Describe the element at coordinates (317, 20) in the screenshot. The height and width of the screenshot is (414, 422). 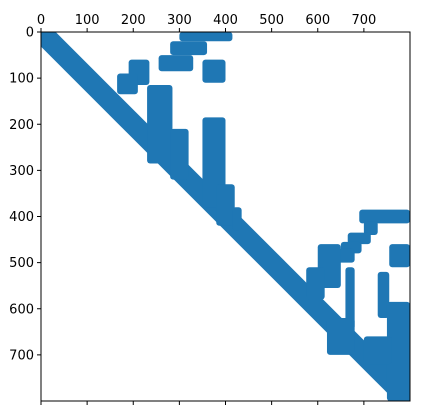
I see `x-tick-label: 600` at that location.